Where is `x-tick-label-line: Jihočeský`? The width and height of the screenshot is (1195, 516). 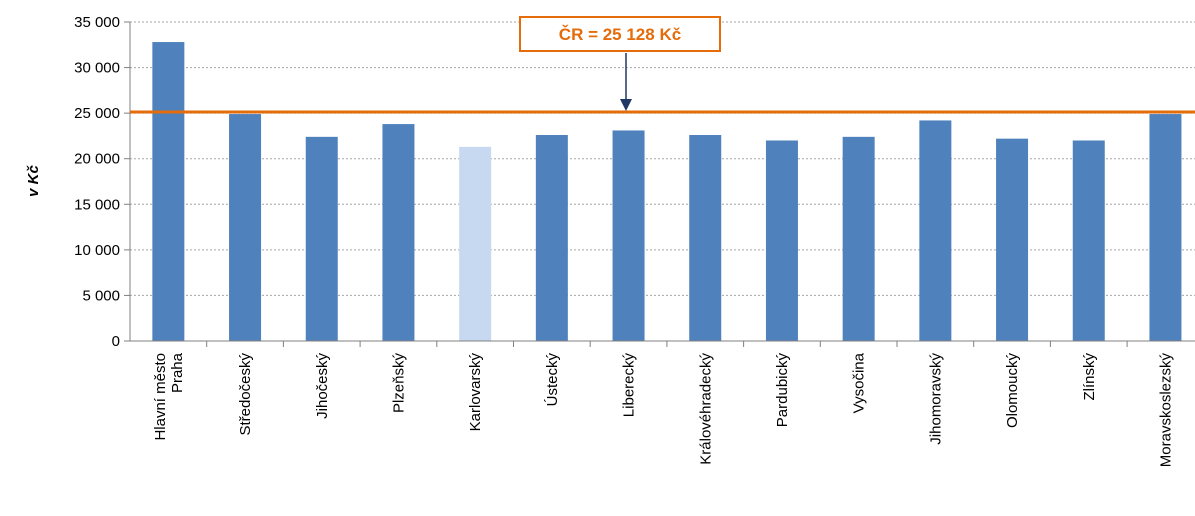 x-tick-label-line: Jihočeský is located at coordinates (322, 386).